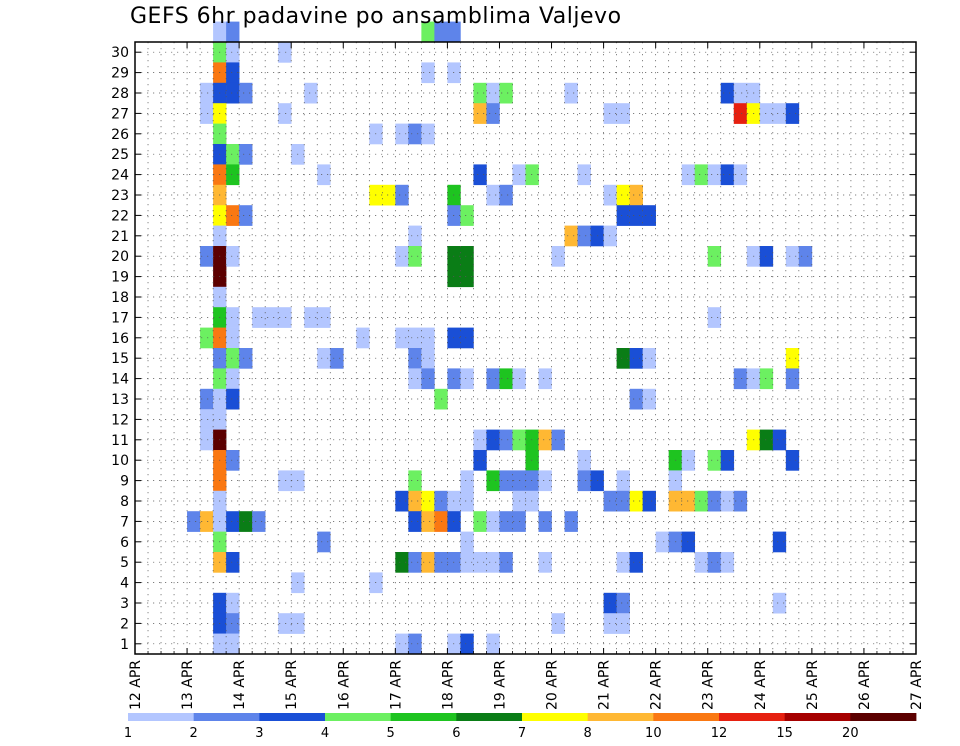  I want to click on y-tick-label: 3, so click(124, 604).